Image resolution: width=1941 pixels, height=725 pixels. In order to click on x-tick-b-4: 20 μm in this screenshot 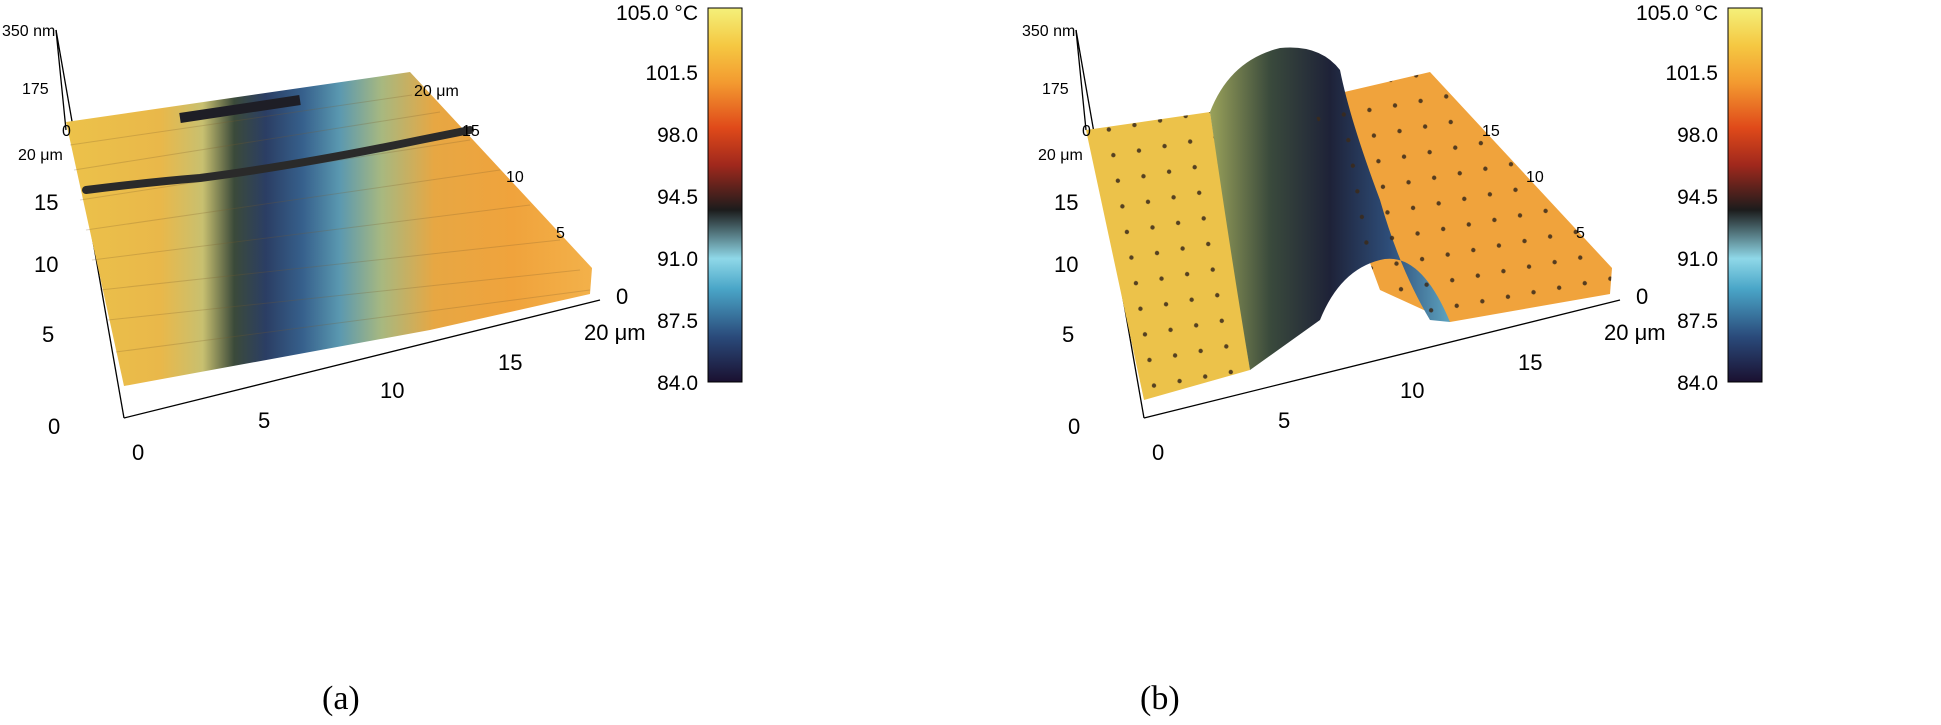, I will do `click(1635, 332)`.